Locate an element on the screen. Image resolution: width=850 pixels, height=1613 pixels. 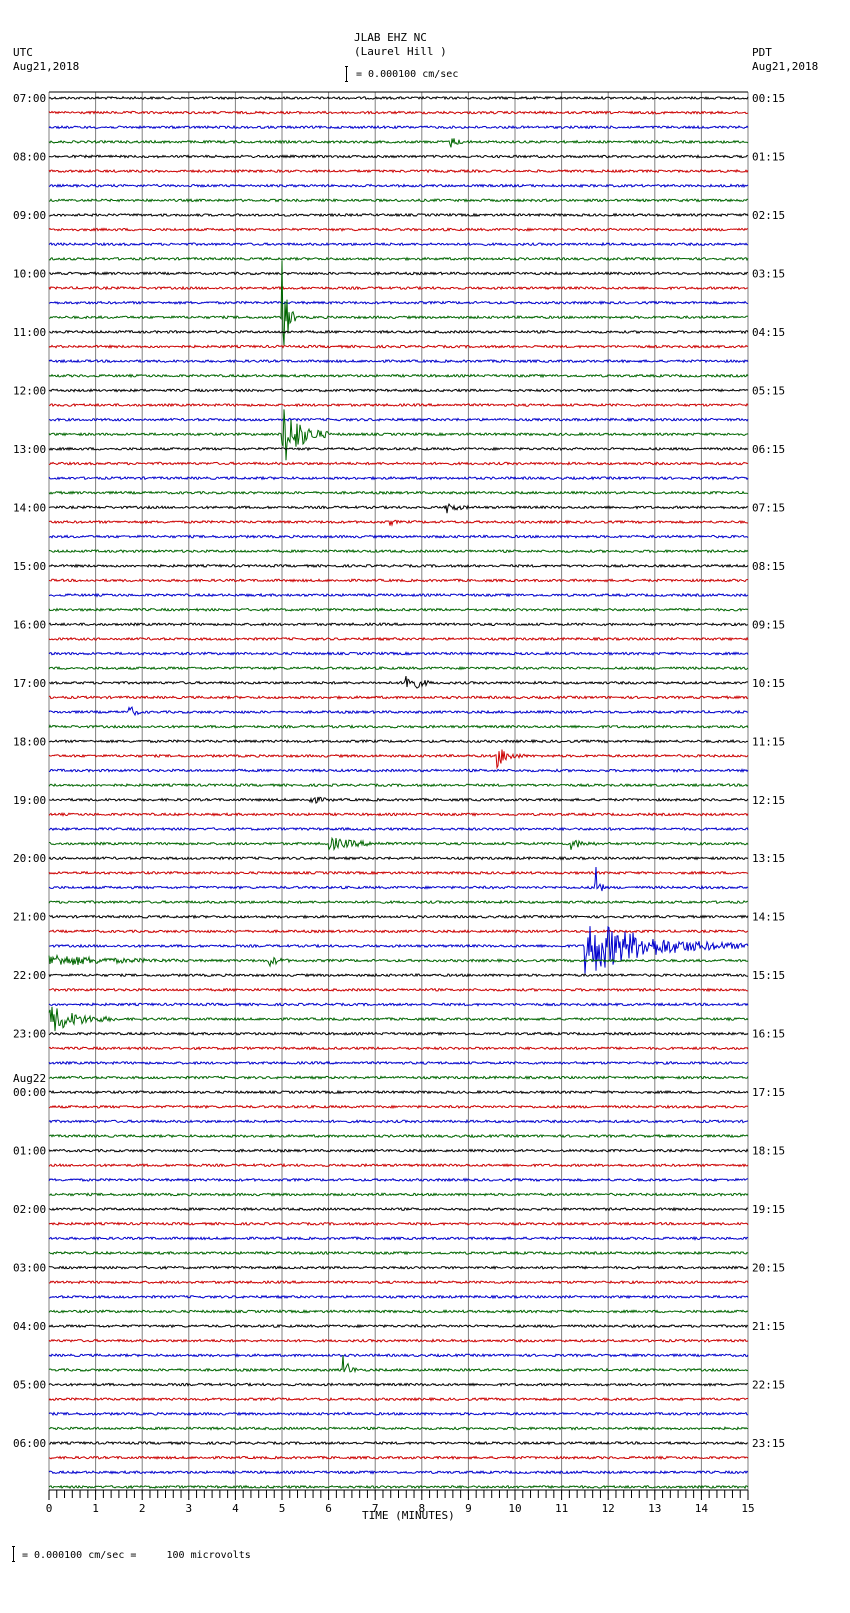
utc-hour-label: 16:00 is located at coordinates (29, 624).